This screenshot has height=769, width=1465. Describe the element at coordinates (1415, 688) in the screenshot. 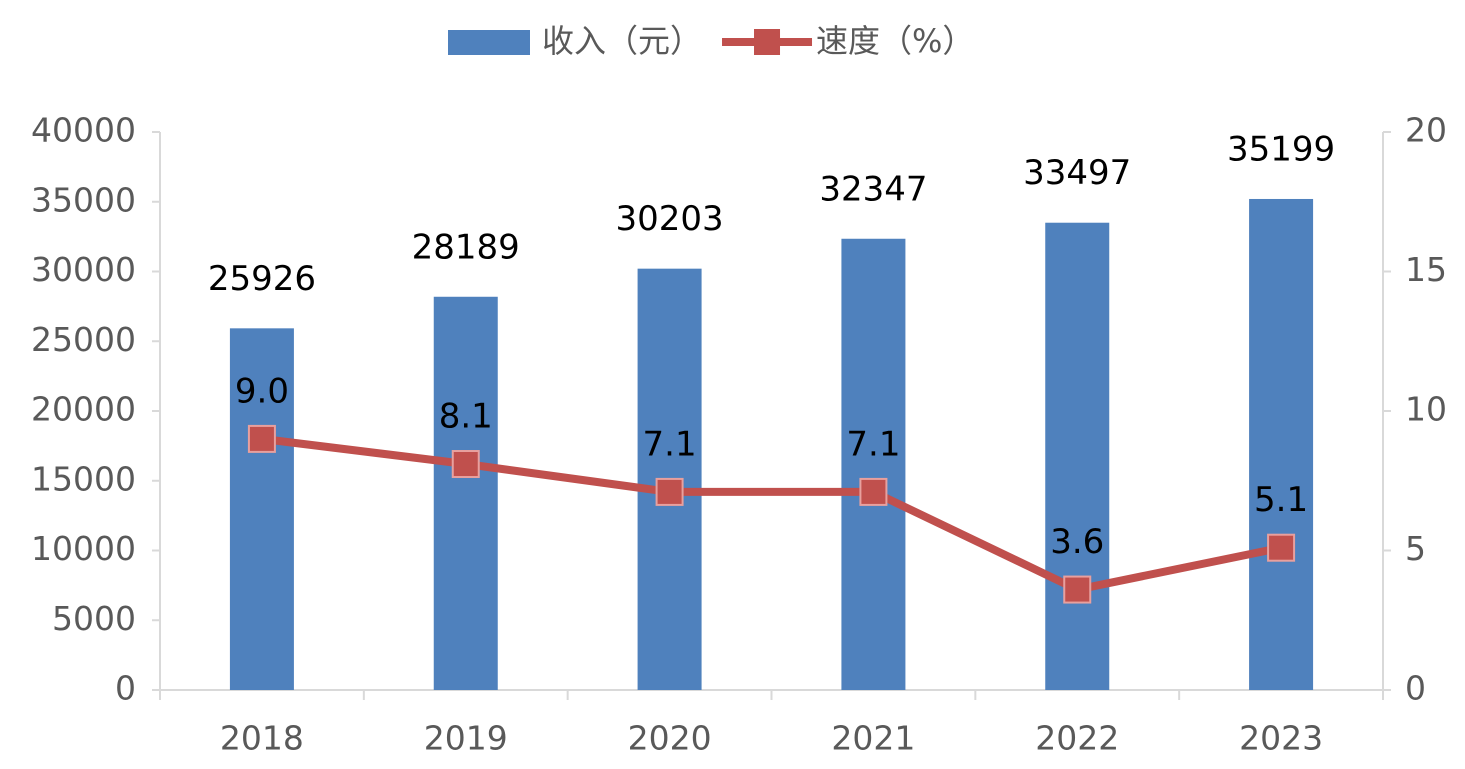

I see `y2-tick-label: 0` at that location.